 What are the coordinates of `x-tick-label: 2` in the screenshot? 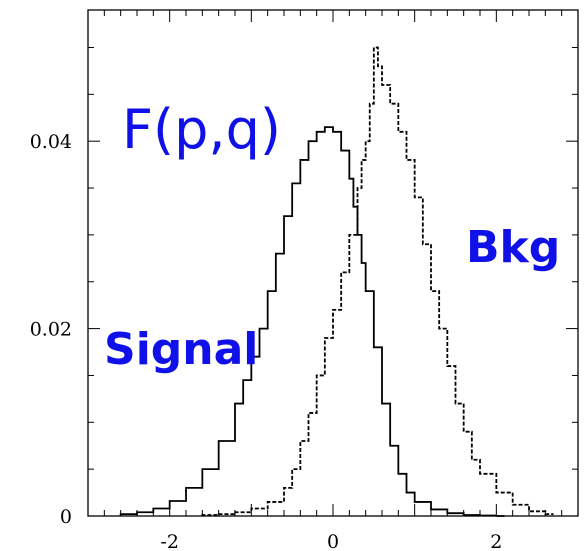 It's located at (496, 541).